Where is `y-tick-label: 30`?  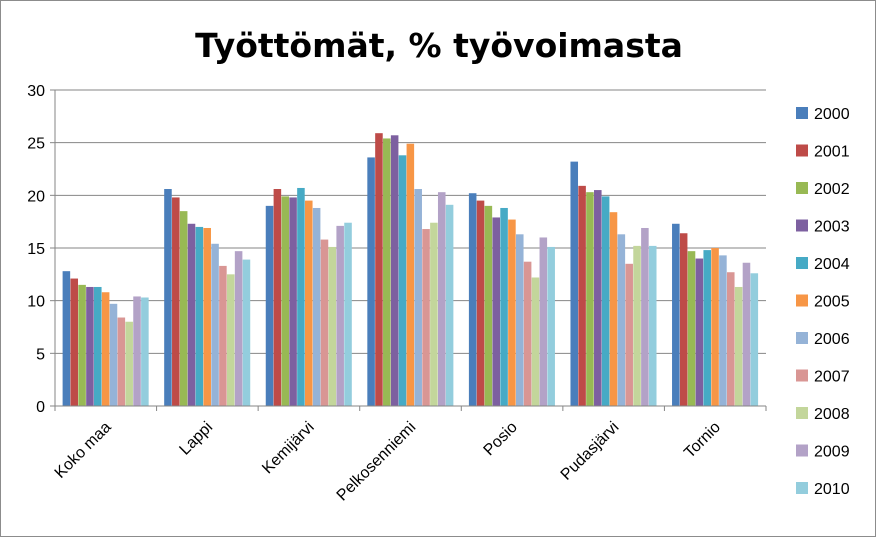
y-tick-label: 30 is located at coordinates (36, 91).